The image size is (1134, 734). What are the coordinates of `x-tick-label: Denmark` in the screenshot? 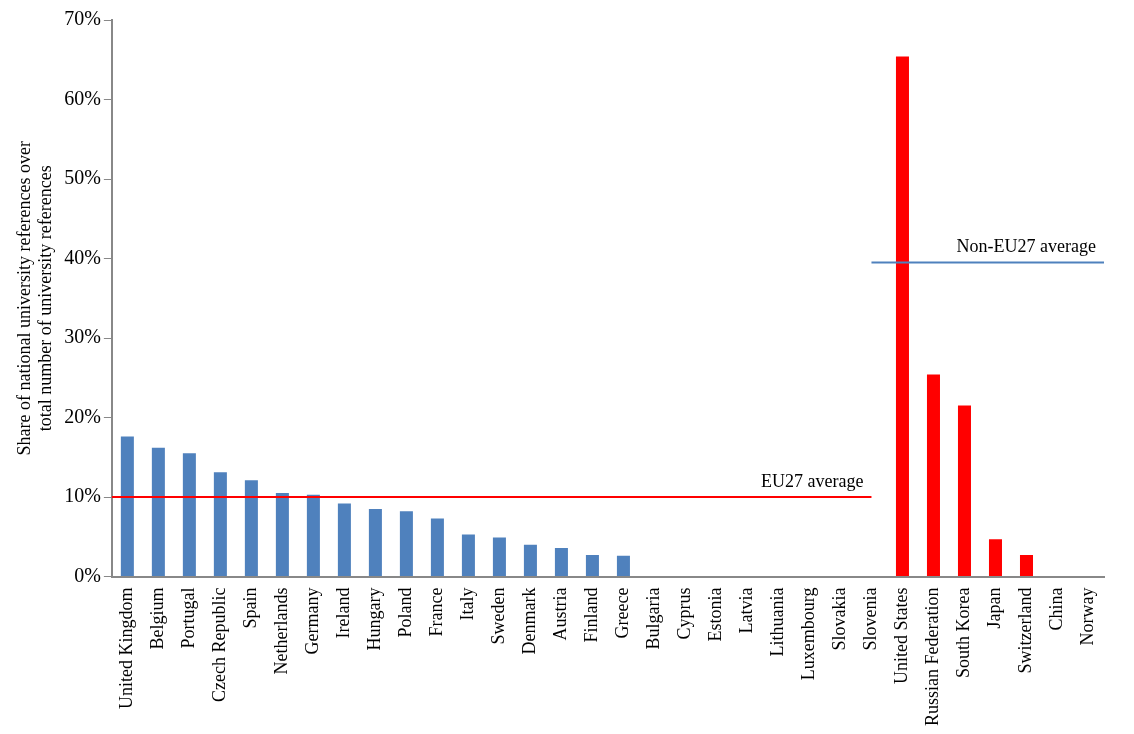 It's located at (529, 621).